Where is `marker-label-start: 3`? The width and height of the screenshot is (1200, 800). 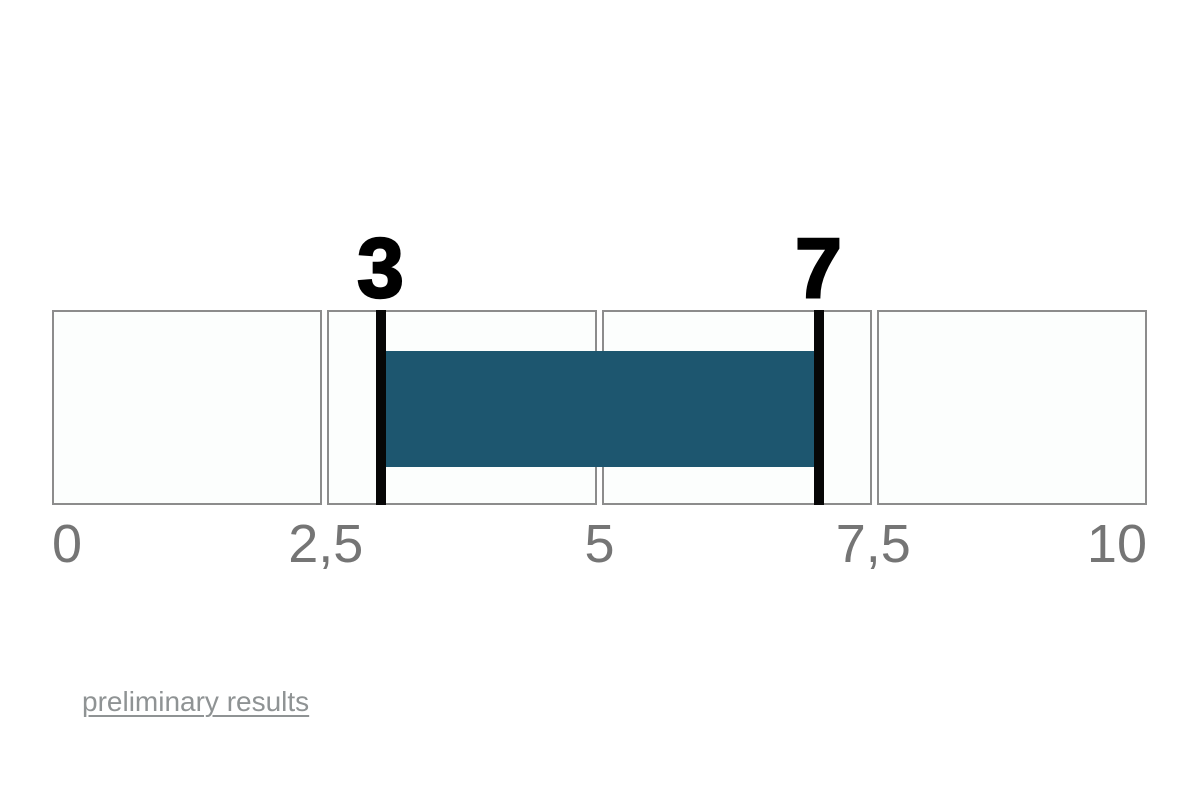 marker-label-start: 3 is located at coordinates (380, 268).